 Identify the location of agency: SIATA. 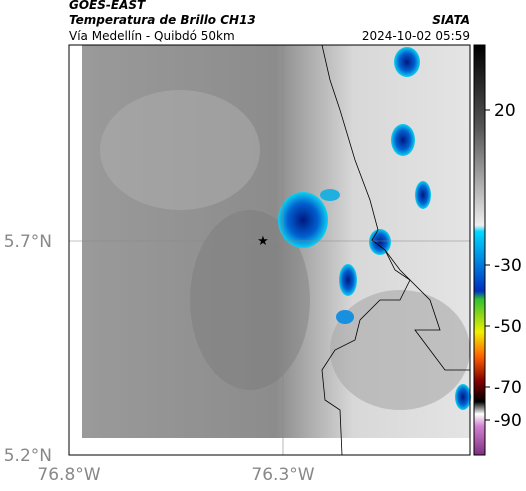
(451, 20).